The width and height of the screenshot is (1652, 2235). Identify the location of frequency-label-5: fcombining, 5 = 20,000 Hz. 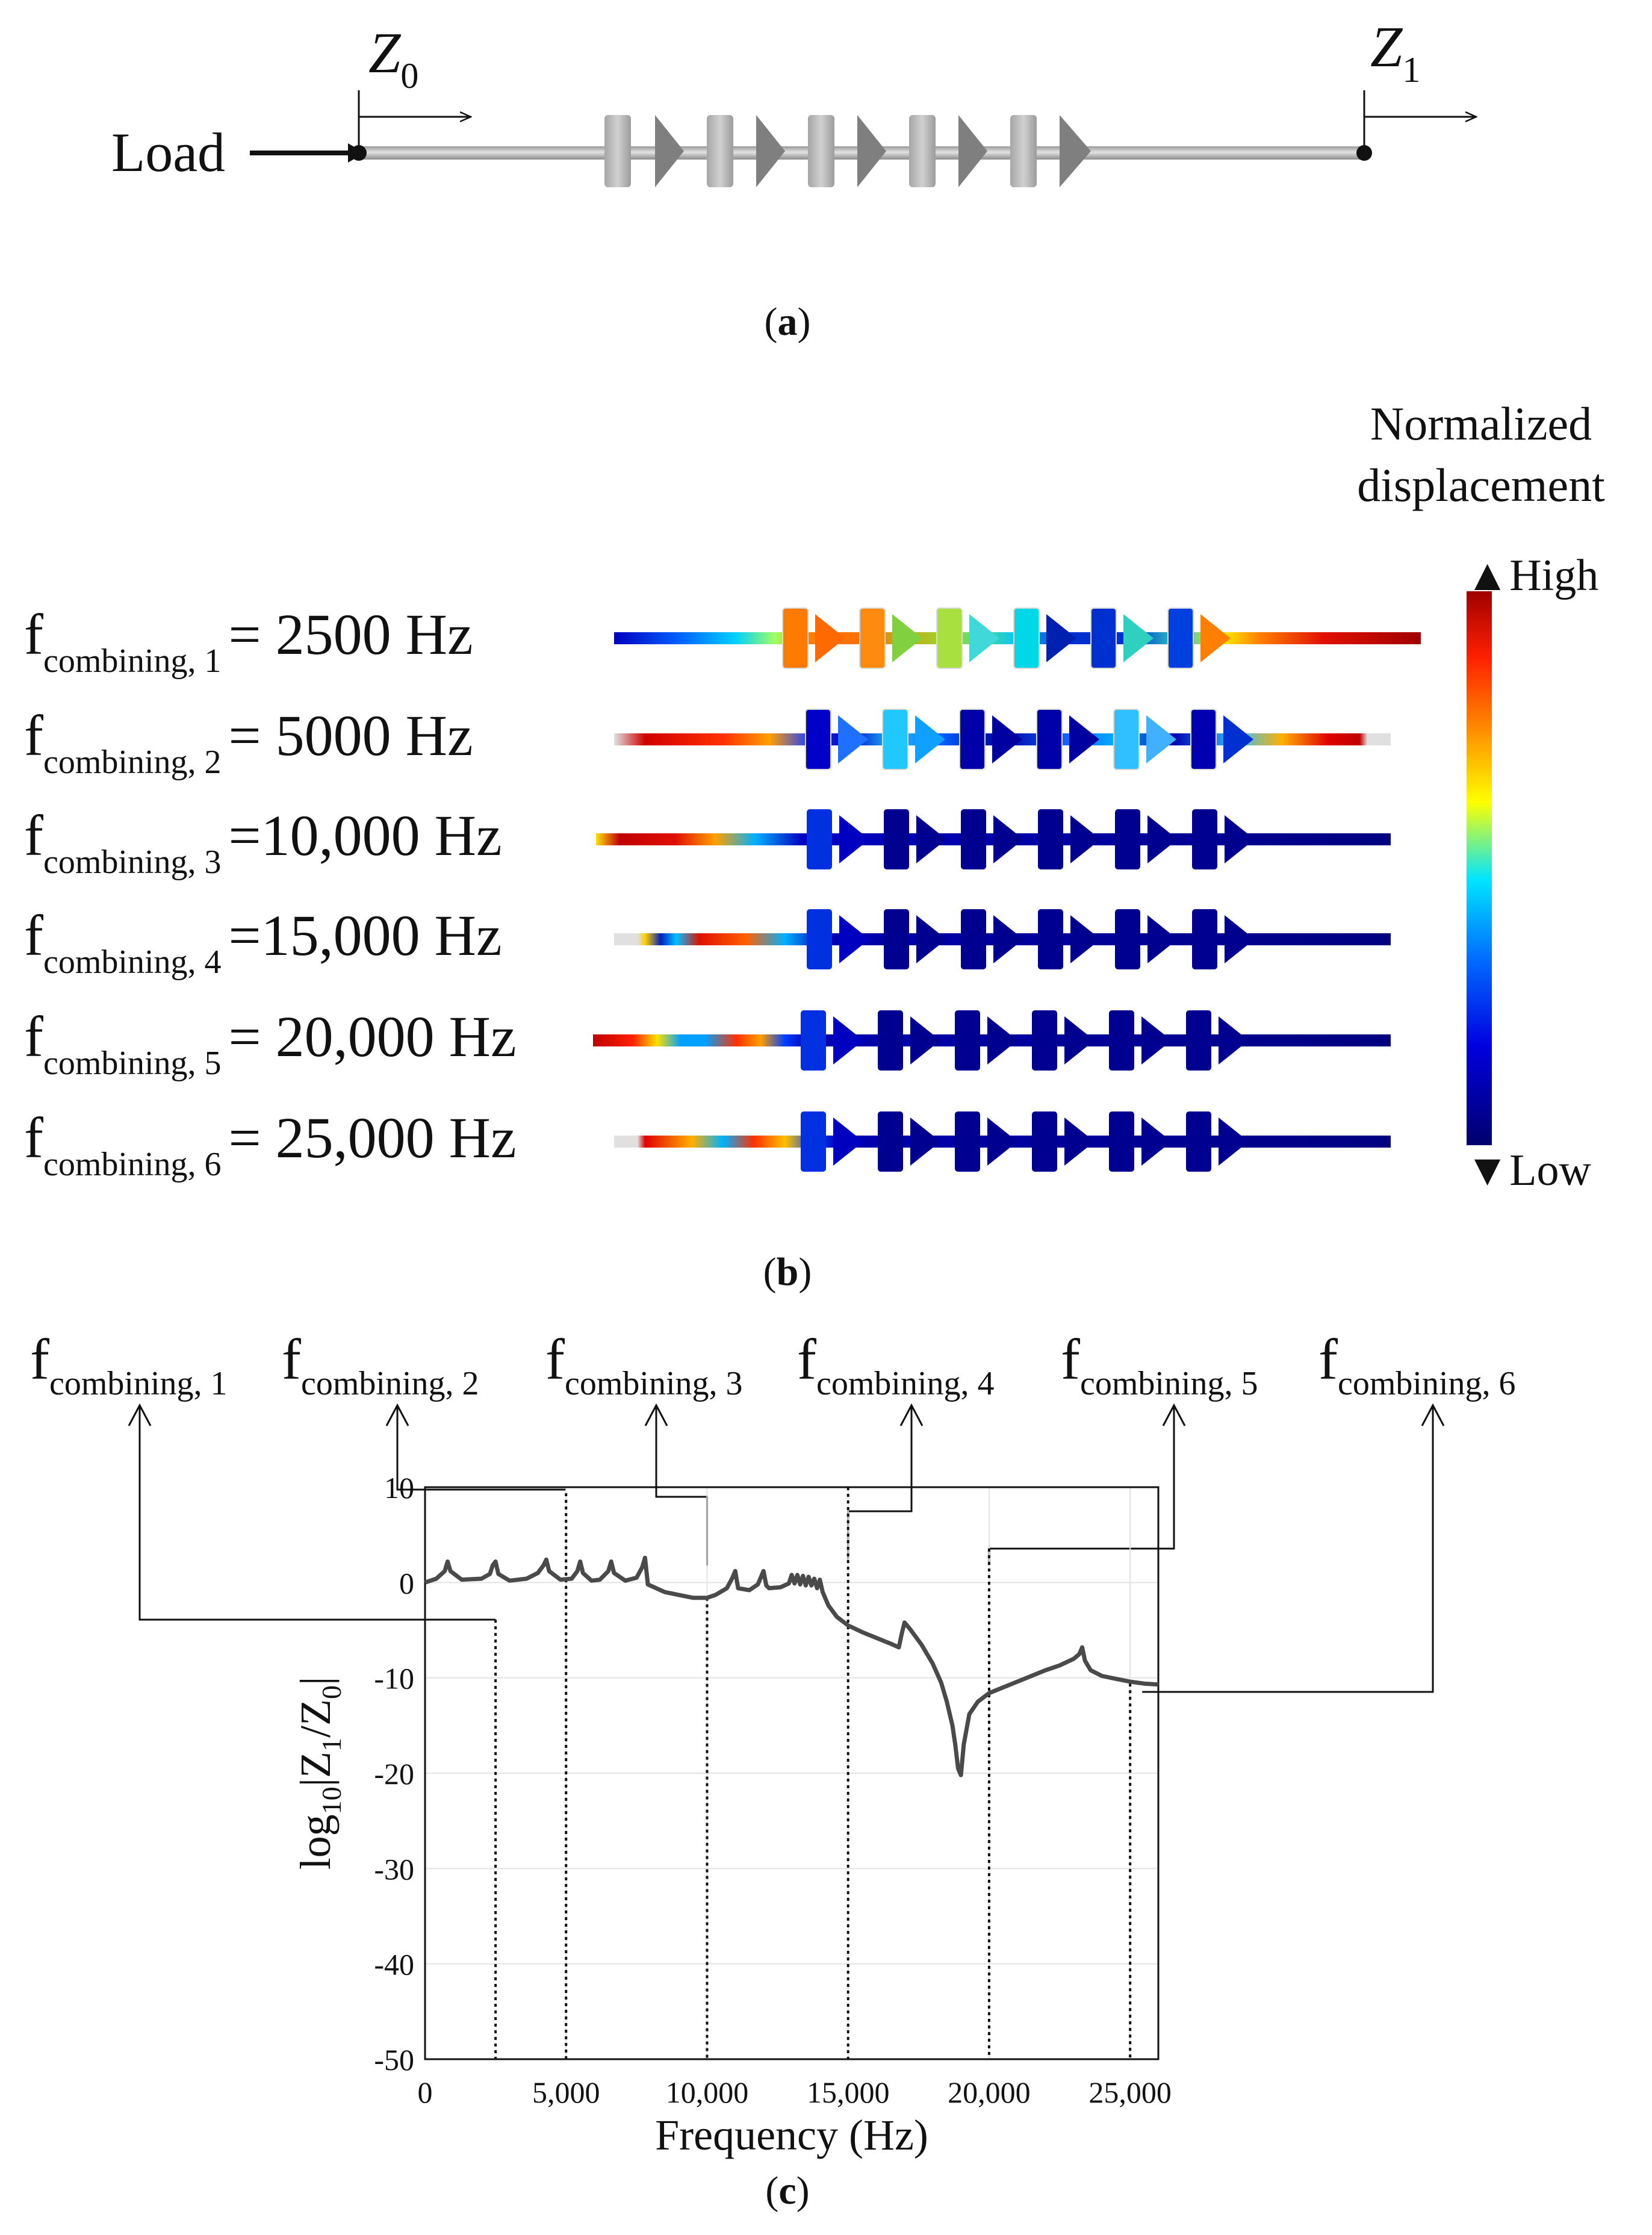
(270, 1043).